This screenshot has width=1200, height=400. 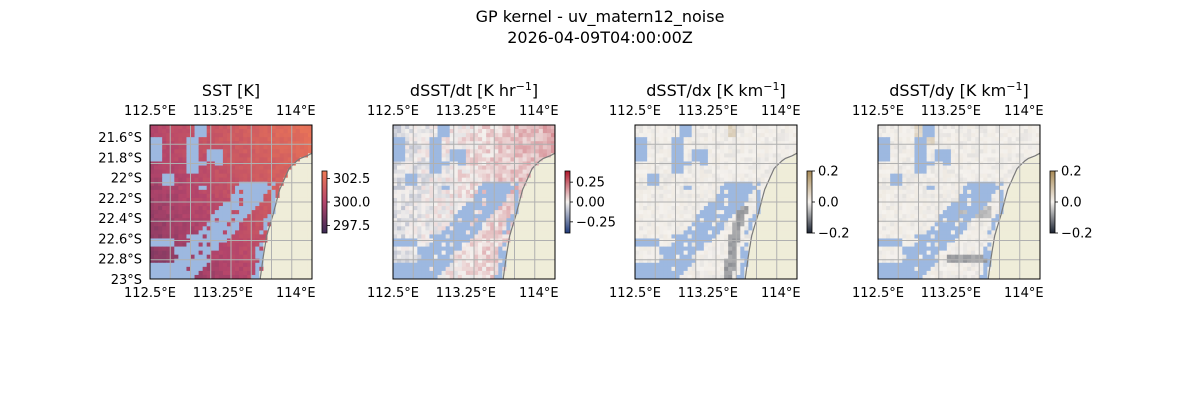 What do you see at coordinates (951, 111) in the screenshot?
I see `x-tick-top-dy: 113.25°E` at bounding box center [951, 111].